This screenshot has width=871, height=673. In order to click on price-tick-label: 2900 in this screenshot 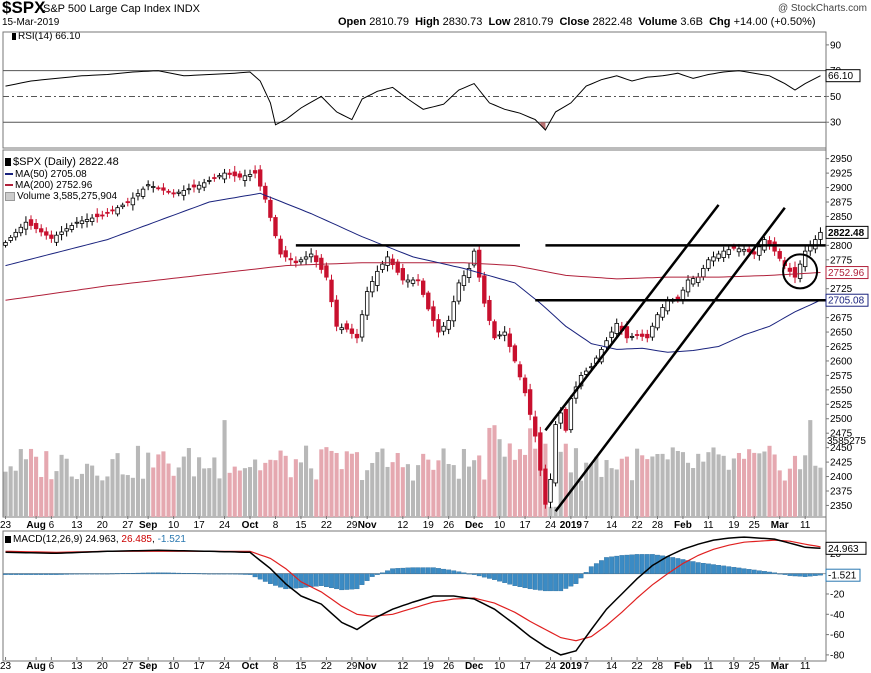, I will do `click(841, 188)`.